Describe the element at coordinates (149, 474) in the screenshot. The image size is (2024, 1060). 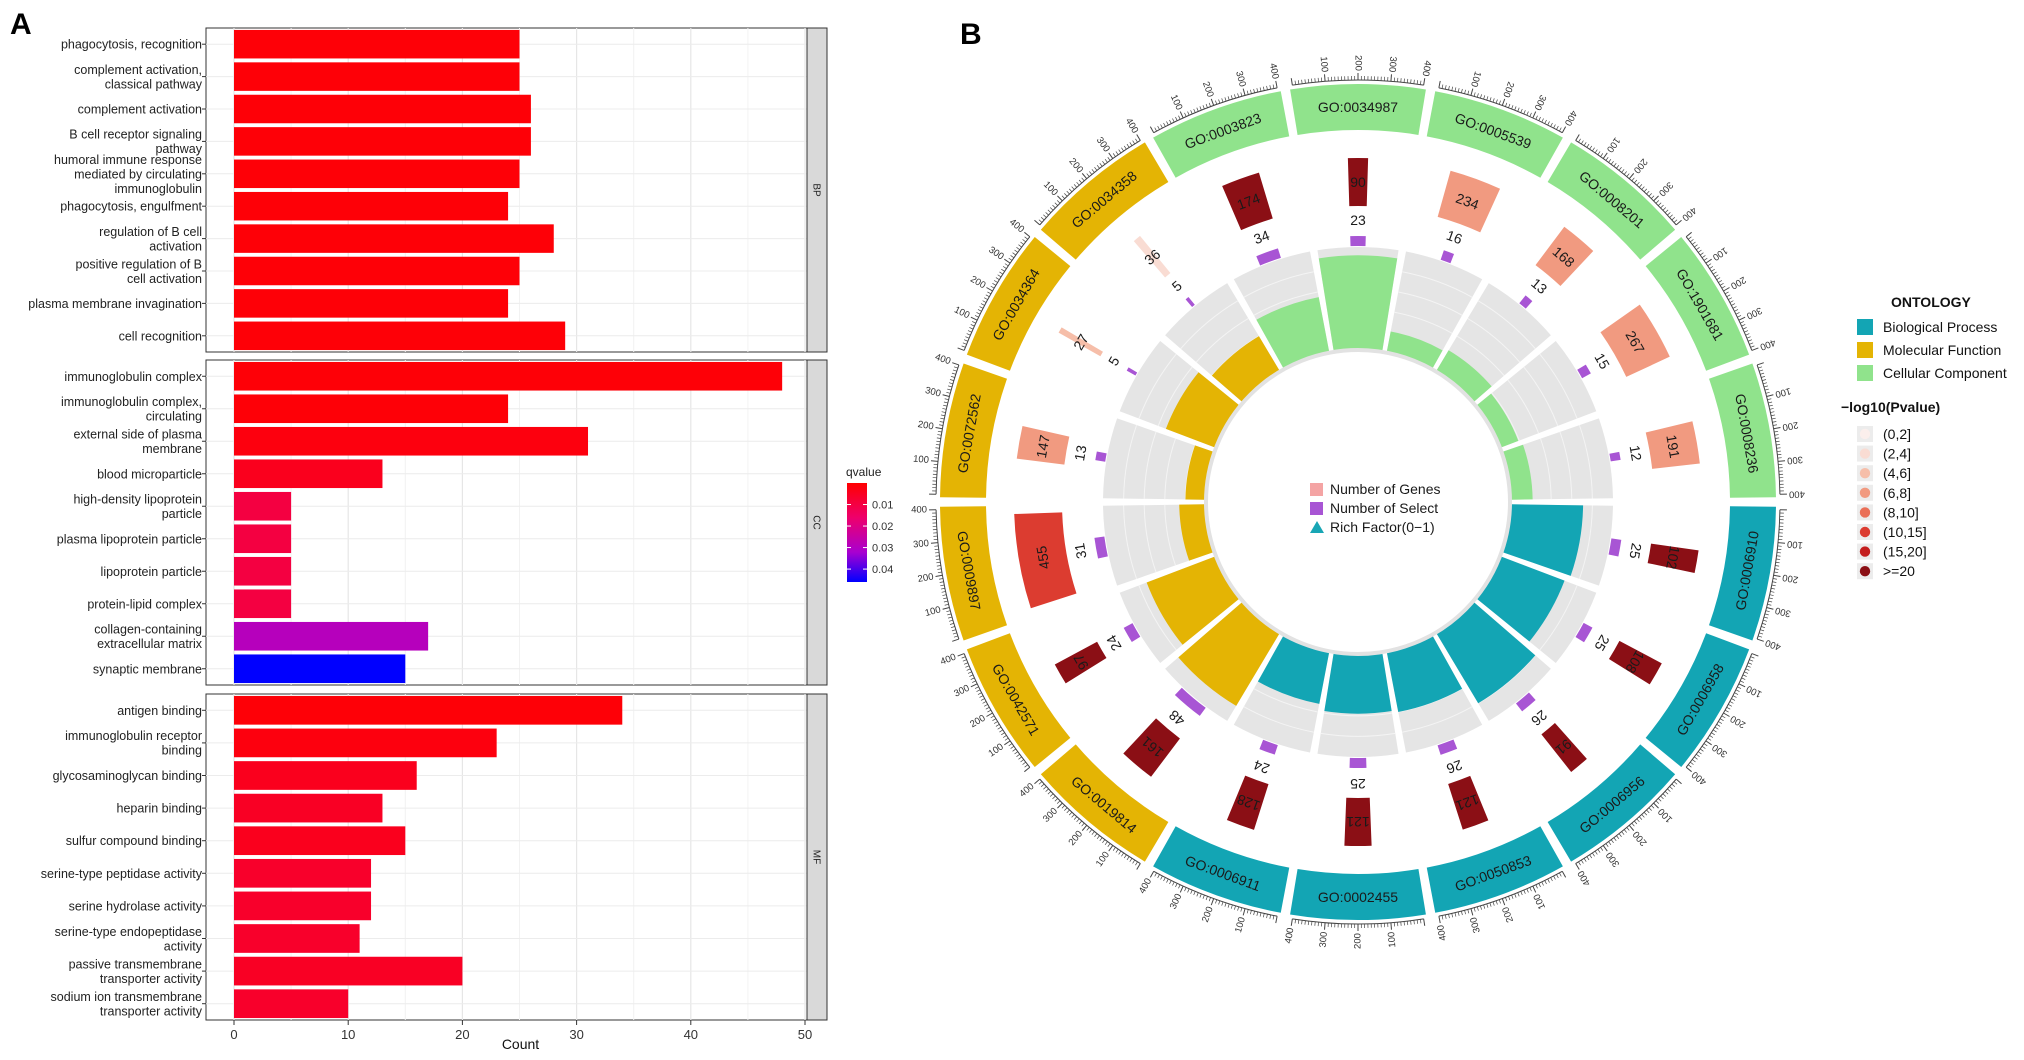
I see `category-label: blood microparticle` at that location.